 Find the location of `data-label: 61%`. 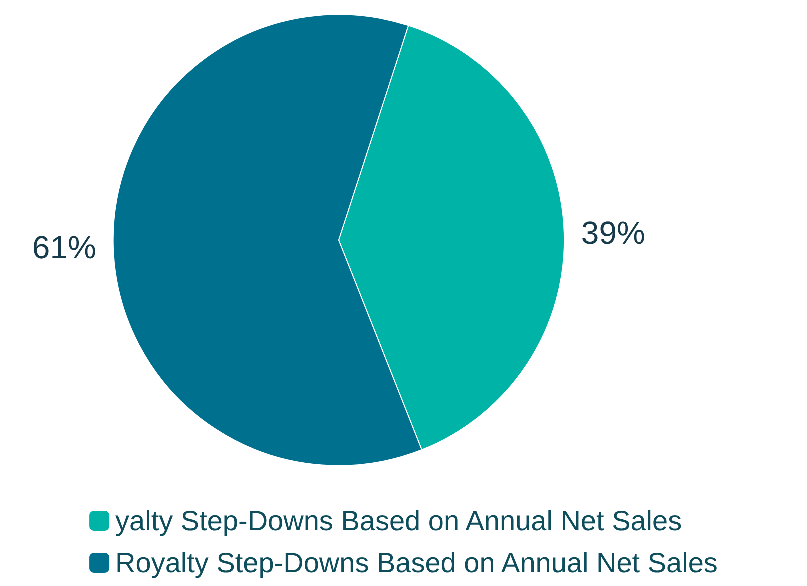

data-label: 61% is located at coordinates (64, 248).